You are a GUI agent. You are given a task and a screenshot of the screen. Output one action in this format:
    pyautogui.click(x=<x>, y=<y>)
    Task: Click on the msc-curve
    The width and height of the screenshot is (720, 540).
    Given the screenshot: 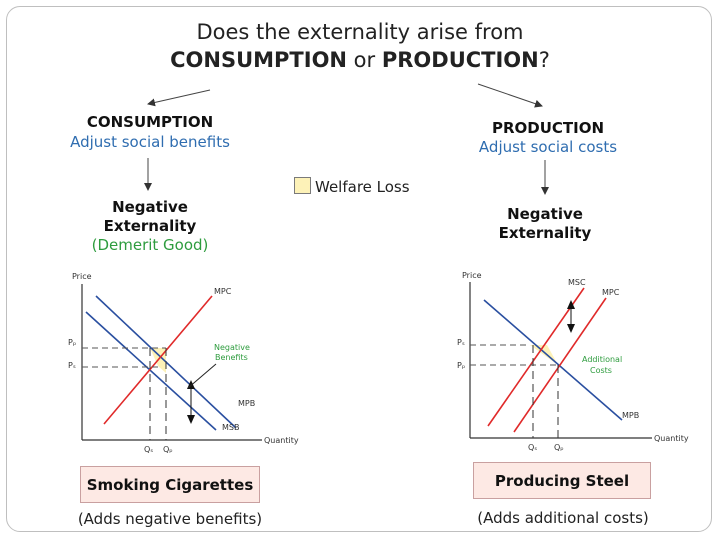 What is the action you would take?
    pyautogui.click(x=536, y=357)
    